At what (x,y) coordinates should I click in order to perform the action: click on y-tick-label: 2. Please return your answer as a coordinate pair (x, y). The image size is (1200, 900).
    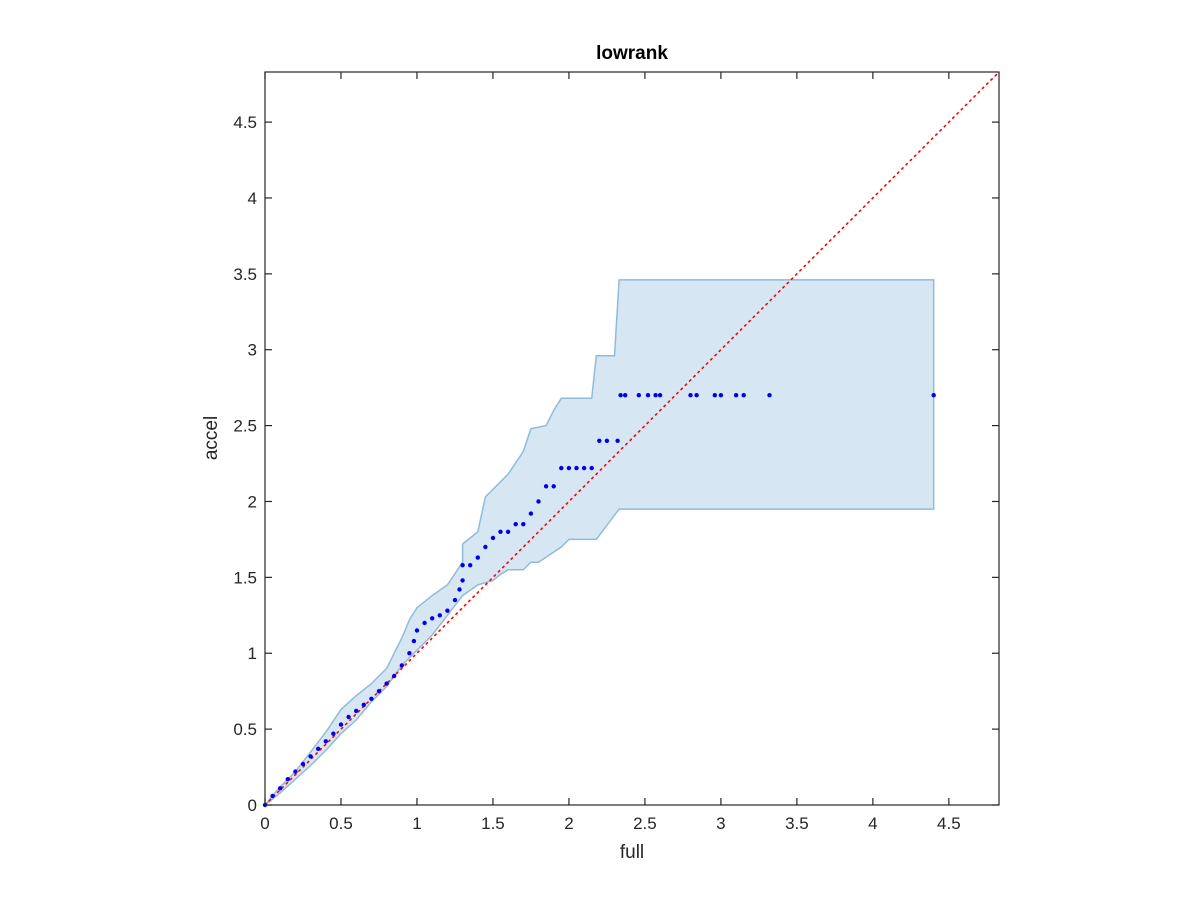
    Looking at the image, I should click on (252, 501).